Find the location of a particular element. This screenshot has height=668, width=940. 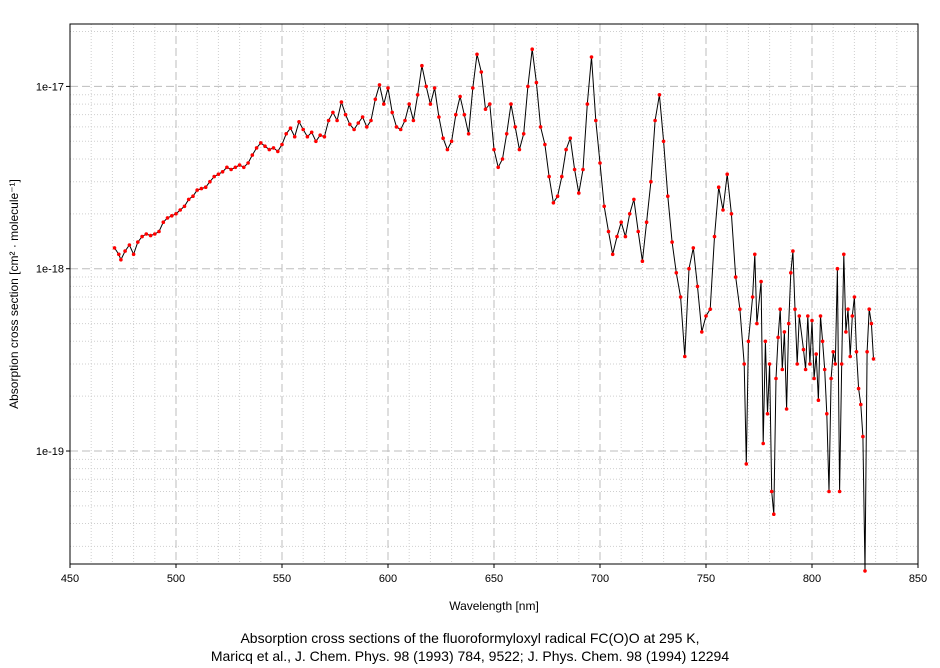

x-tick-label: 800 is located at coordinates (812, 579).